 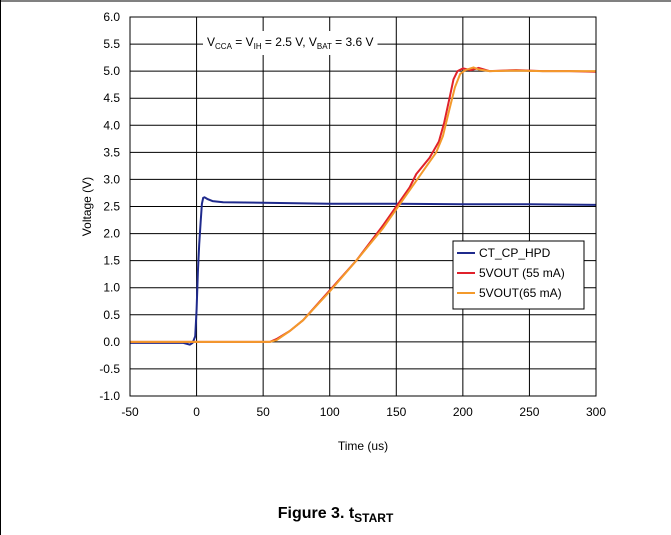 I want to click on y-tick-label: 4.5, so click(x=111, y=98).